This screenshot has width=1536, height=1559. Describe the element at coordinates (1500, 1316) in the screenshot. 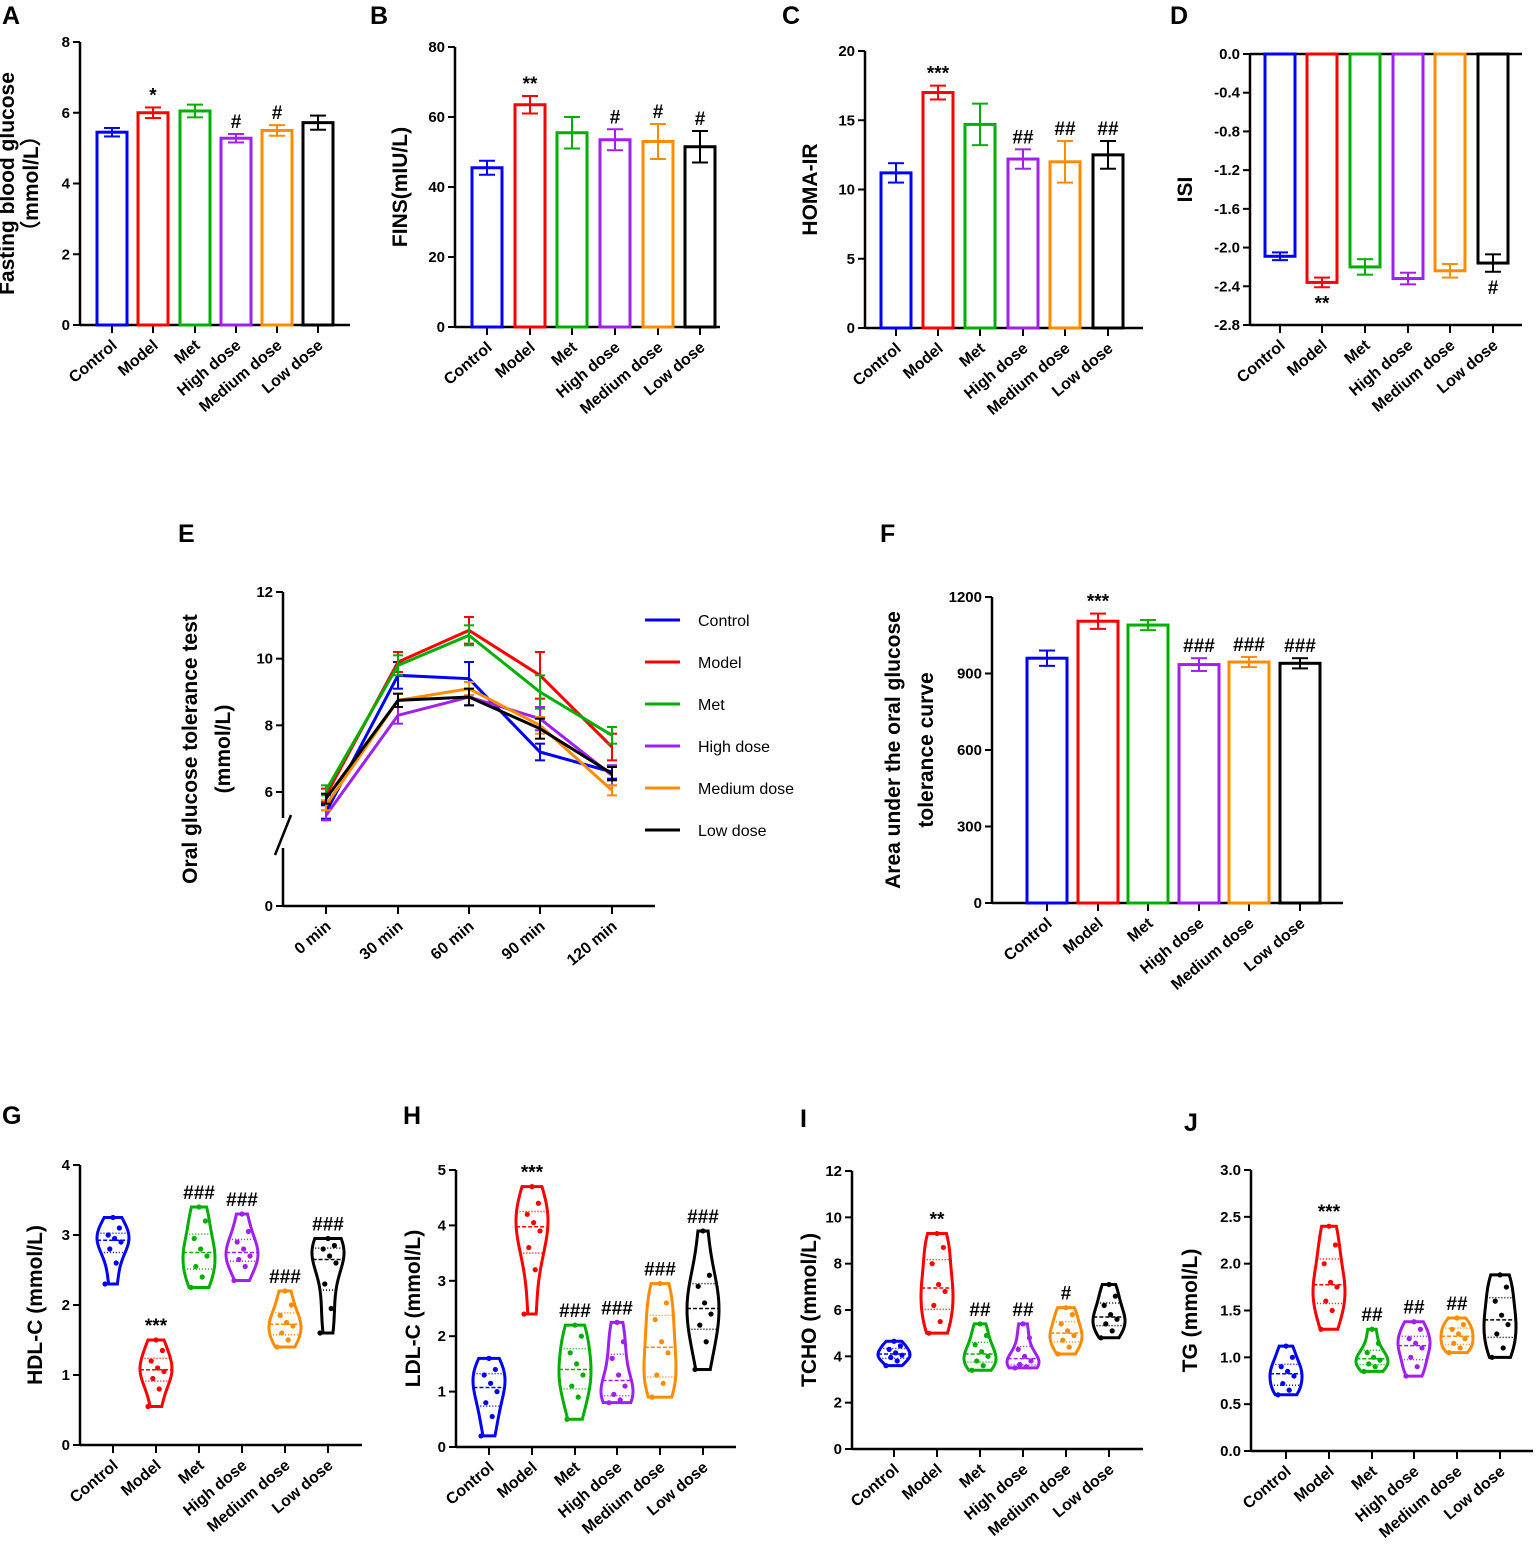

I see `violin-low-dose` at that location.